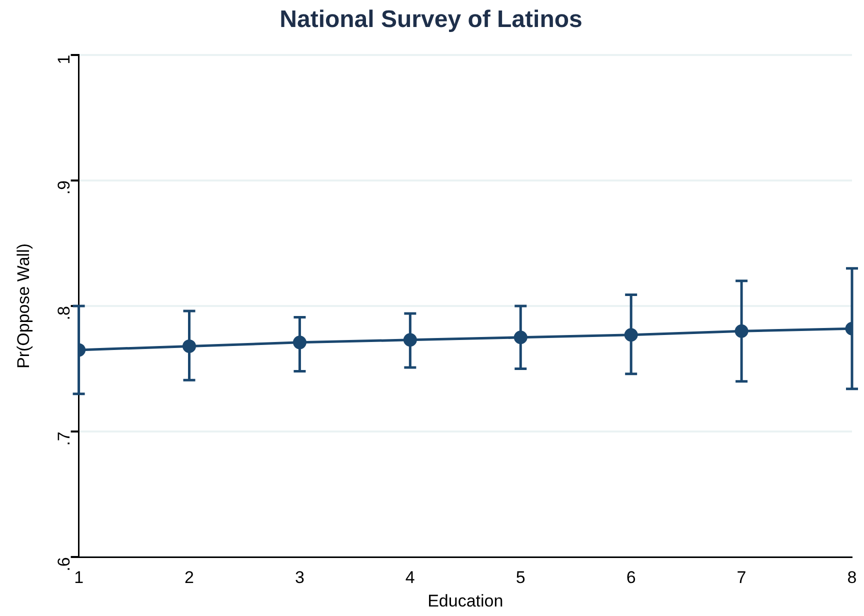 The width and height of the screenshot is (864, 616). Describe the element at coordinates (521, 578) in the screenshot. I see `x-tick-label: 5` at that location.